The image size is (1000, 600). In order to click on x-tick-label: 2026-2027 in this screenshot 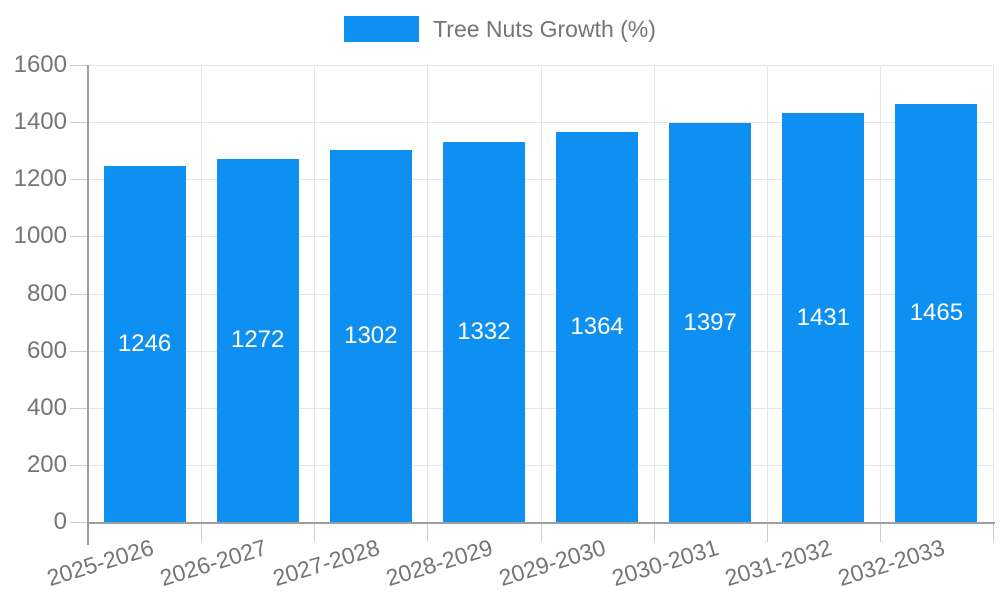, I will do `click(213, 563)`.